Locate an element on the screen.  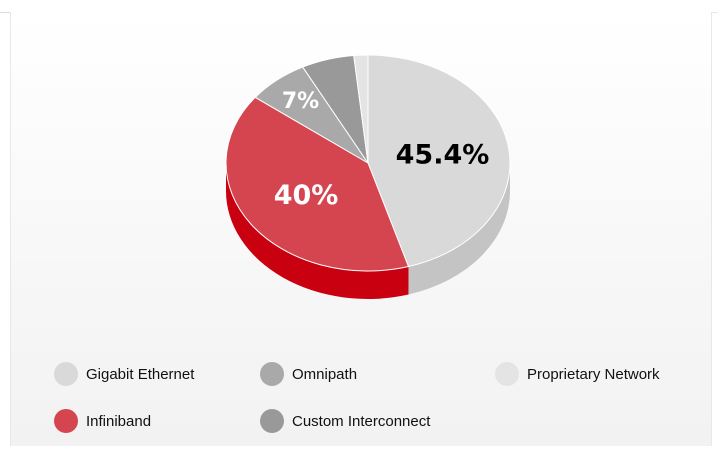
legend-item-omnipath: Omnipath is located at coordinates (308, 374).